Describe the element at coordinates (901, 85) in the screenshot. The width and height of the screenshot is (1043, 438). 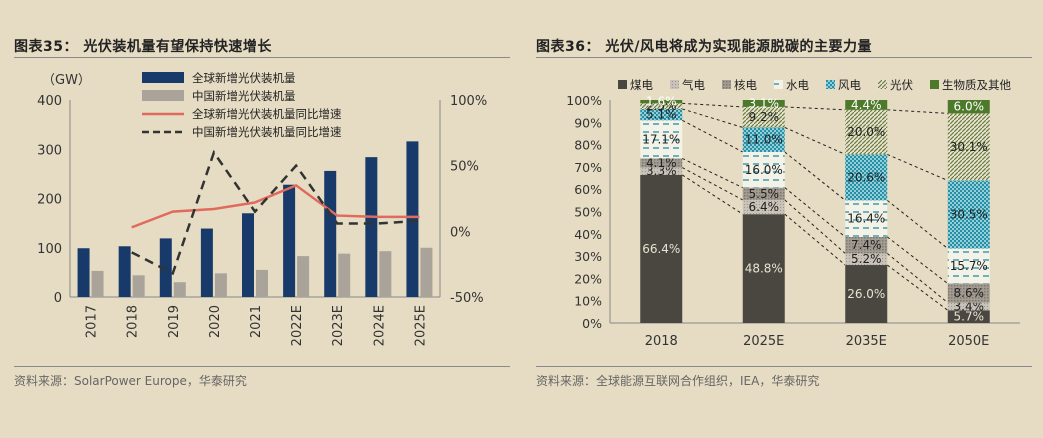
I see `legend-label: 光伏` at that location.